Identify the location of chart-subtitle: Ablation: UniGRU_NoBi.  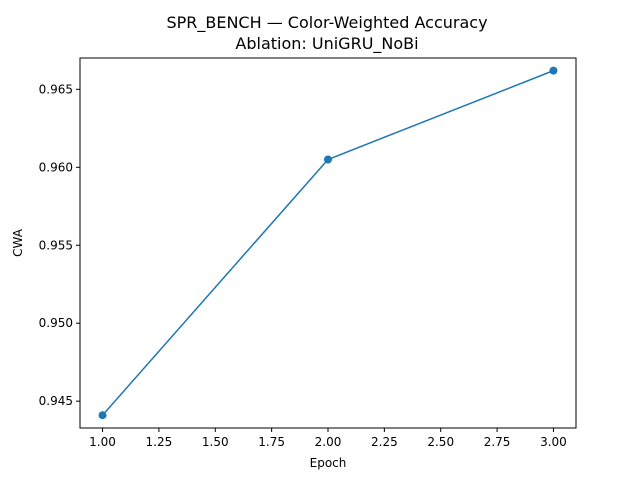
(326, 44).